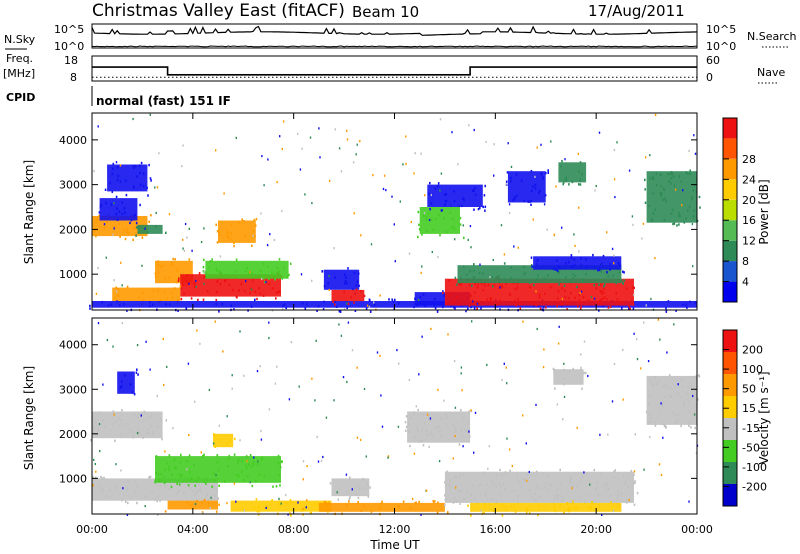 The height and width of the screenshot is (554, 800). I want to click on x-axis-label: Time UT, so click(394, 545).